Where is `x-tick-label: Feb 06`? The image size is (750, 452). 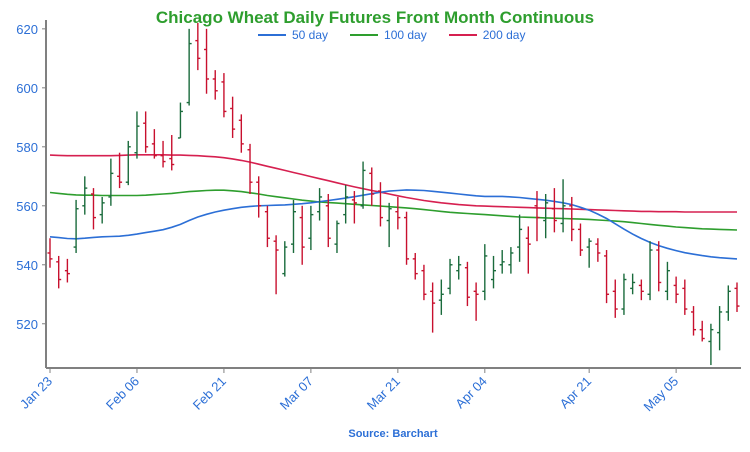
x-tick-label: Feb 06 is located at coordinates (122, 393).